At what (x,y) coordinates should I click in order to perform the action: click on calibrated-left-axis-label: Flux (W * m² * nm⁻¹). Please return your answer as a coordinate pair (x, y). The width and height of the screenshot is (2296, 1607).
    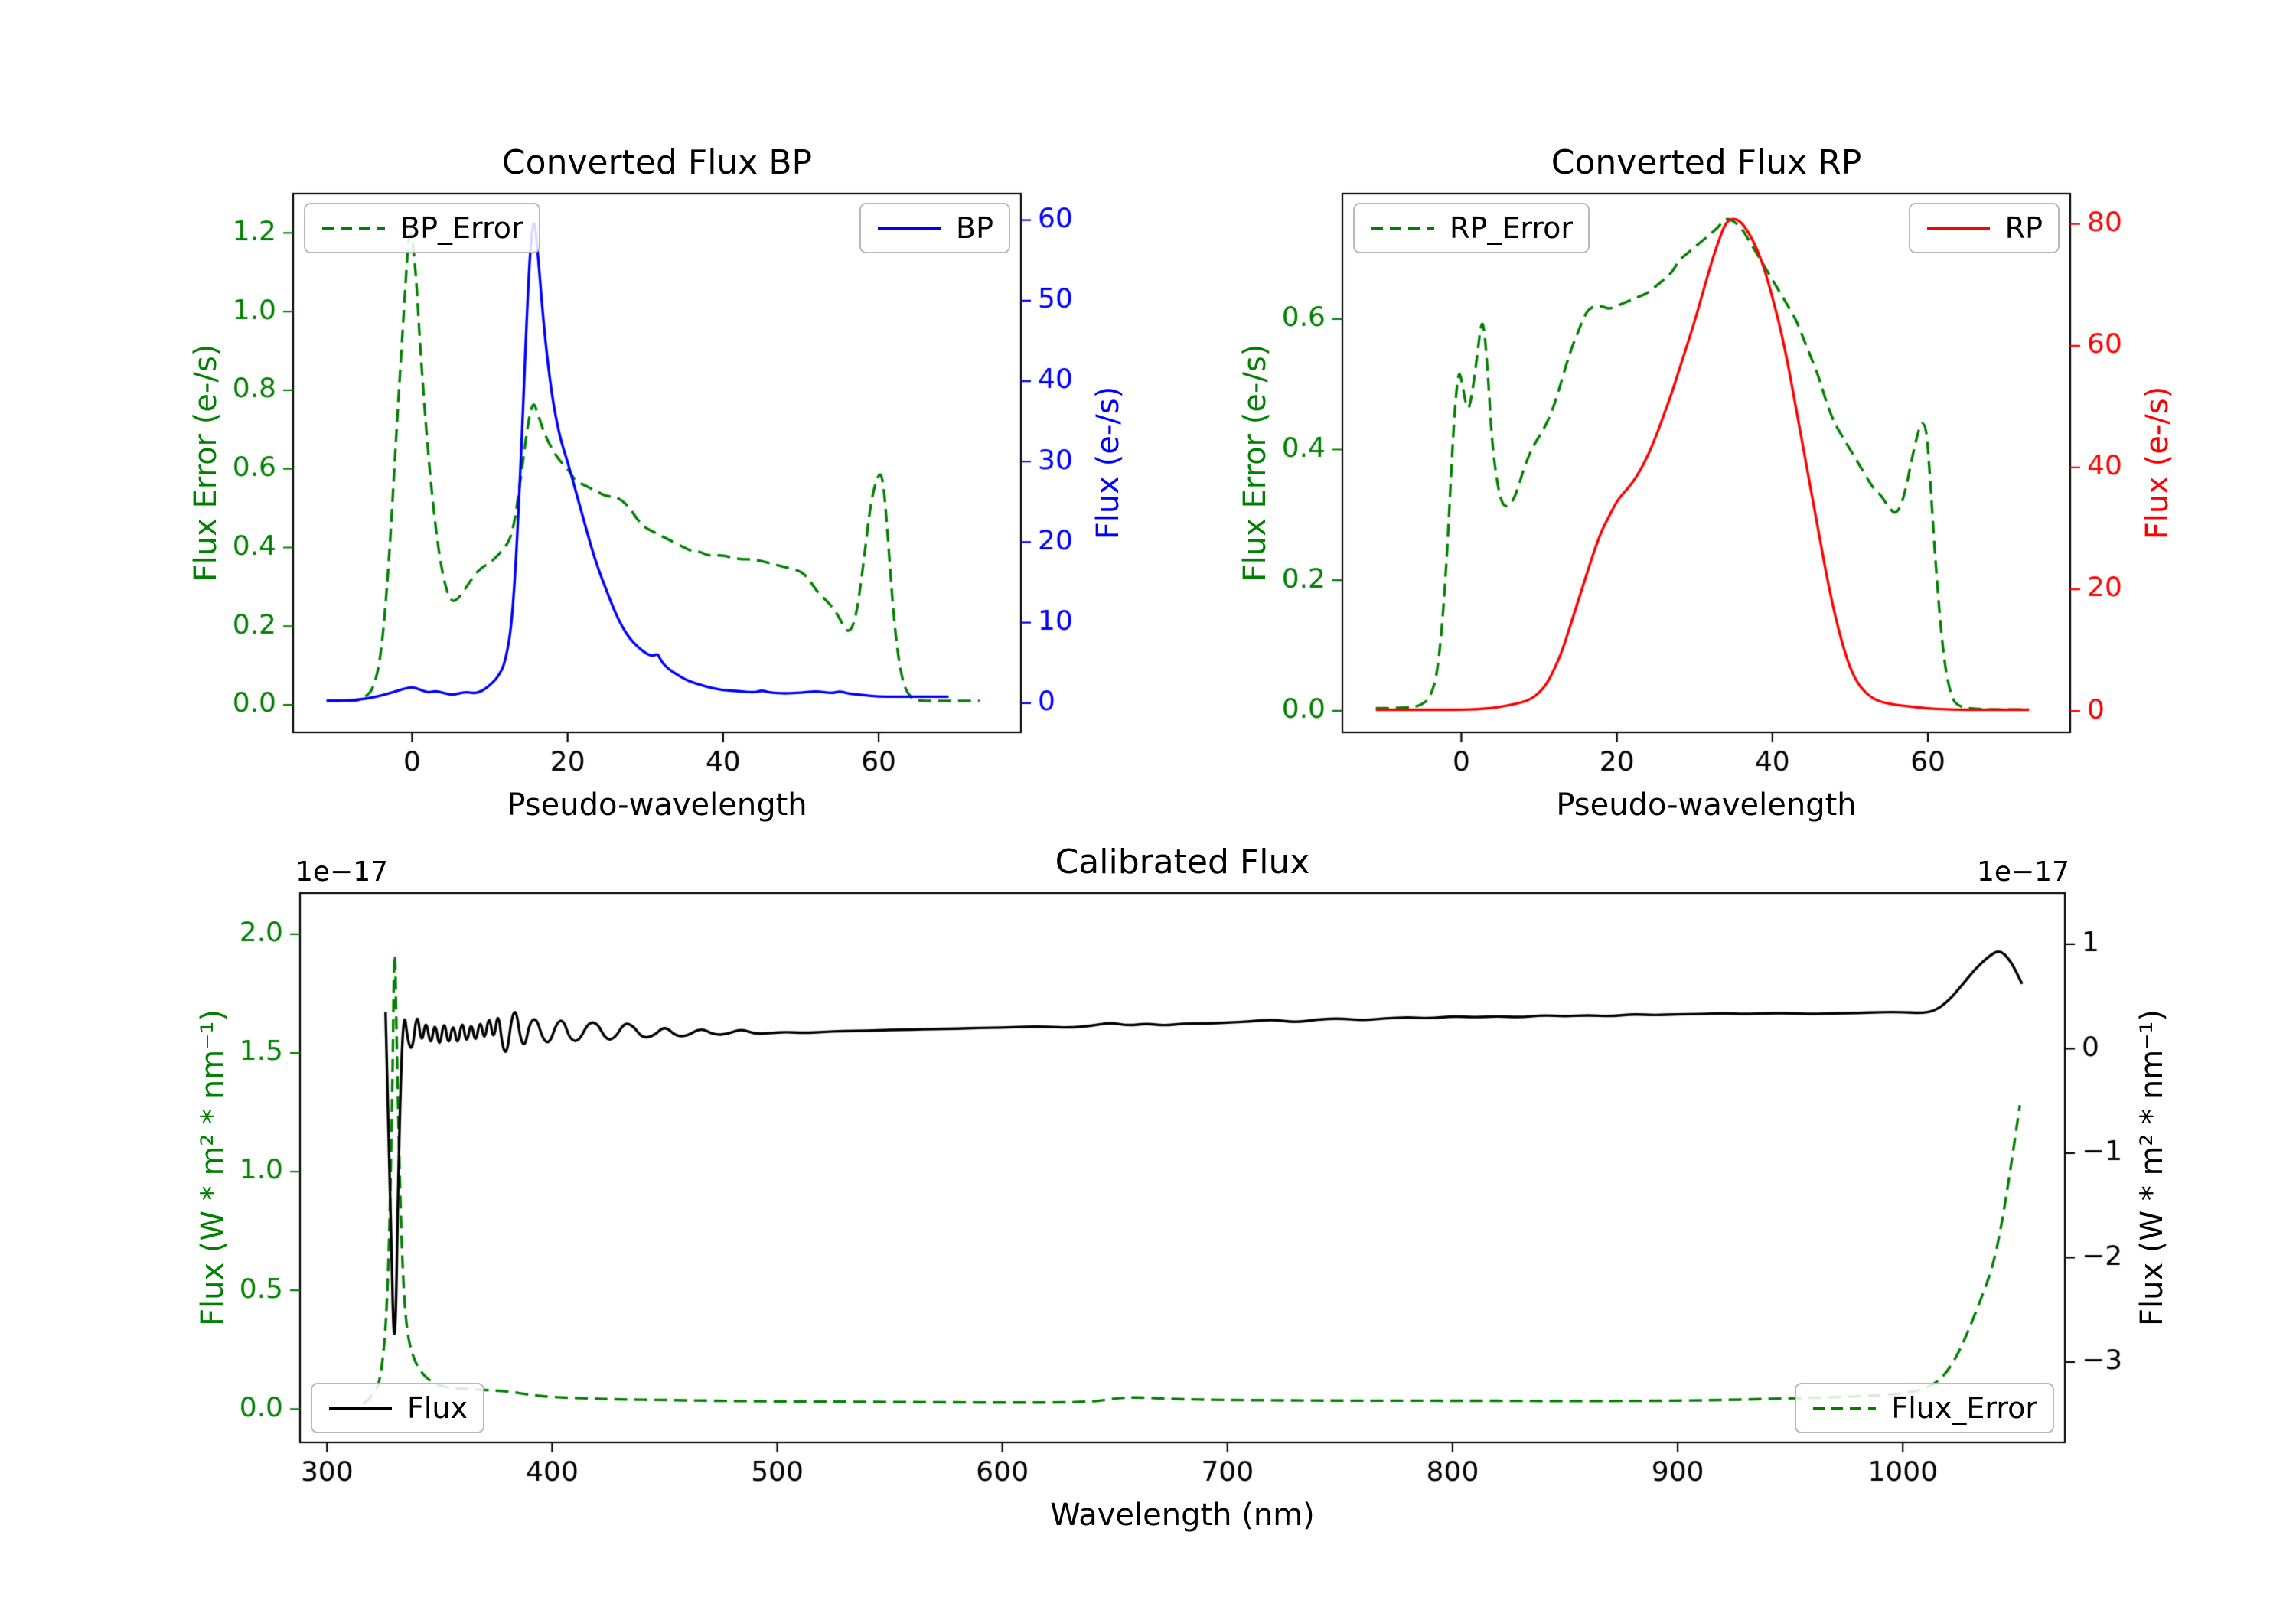
    Looking at the image, I should click on (212, 1167).